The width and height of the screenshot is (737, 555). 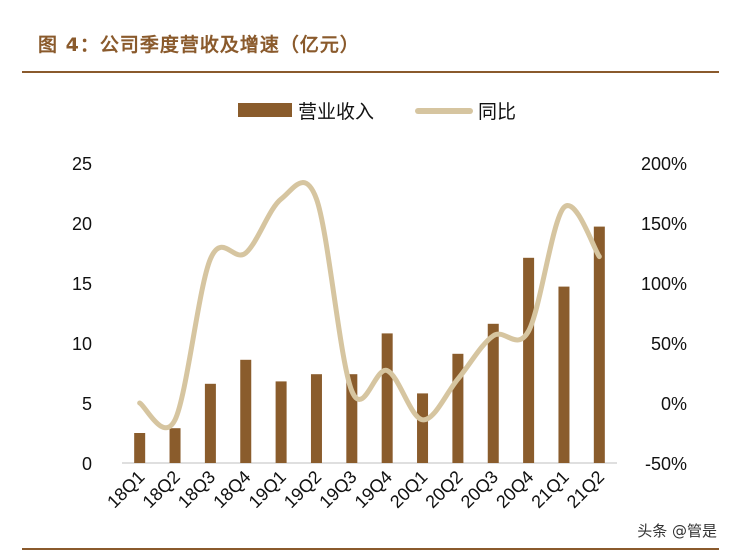 I want to click on left-axis-ticks: 0 5 10 15 20 25, so click(x=82, y=314).